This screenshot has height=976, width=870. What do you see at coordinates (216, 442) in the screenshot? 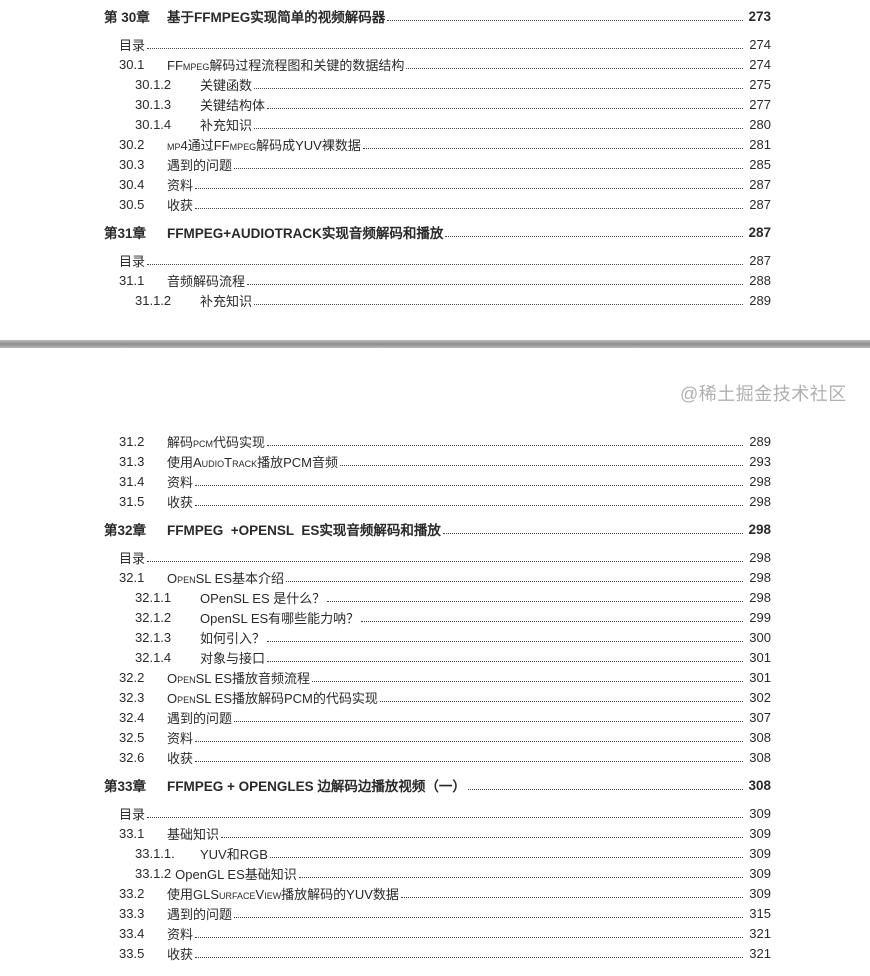
I see `entry-title: 解码pcm代码实现` at bounding box center [216, 442].